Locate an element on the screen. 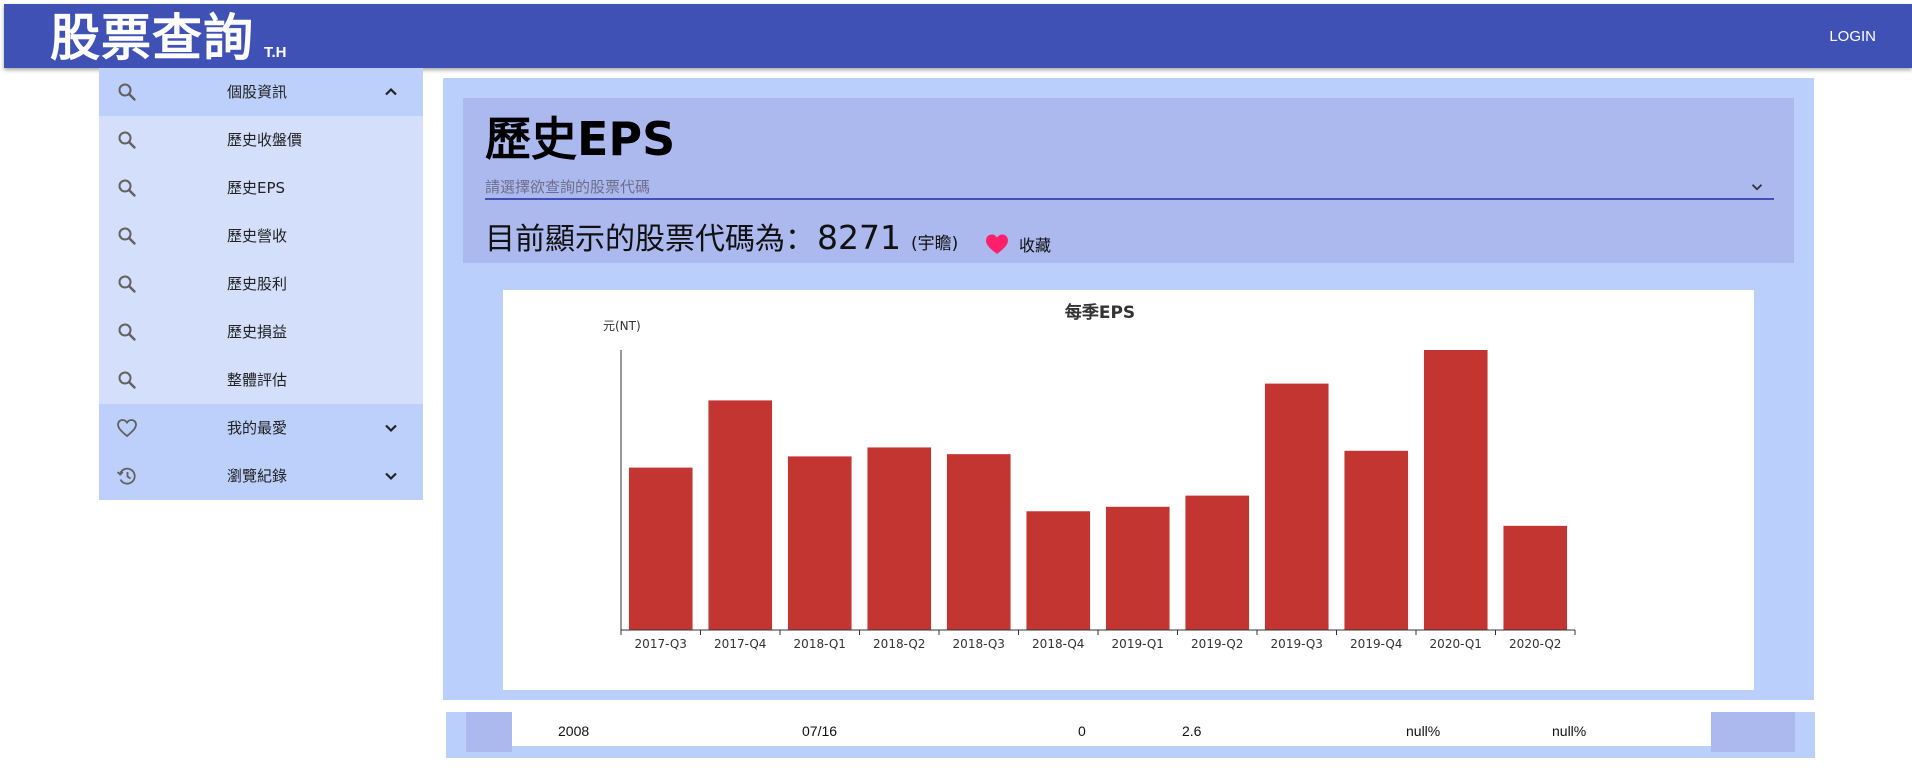 This screenshot has width=1912, height=771. sidebar-item-label: 個股資訊 is located at coordinates (257, 92).